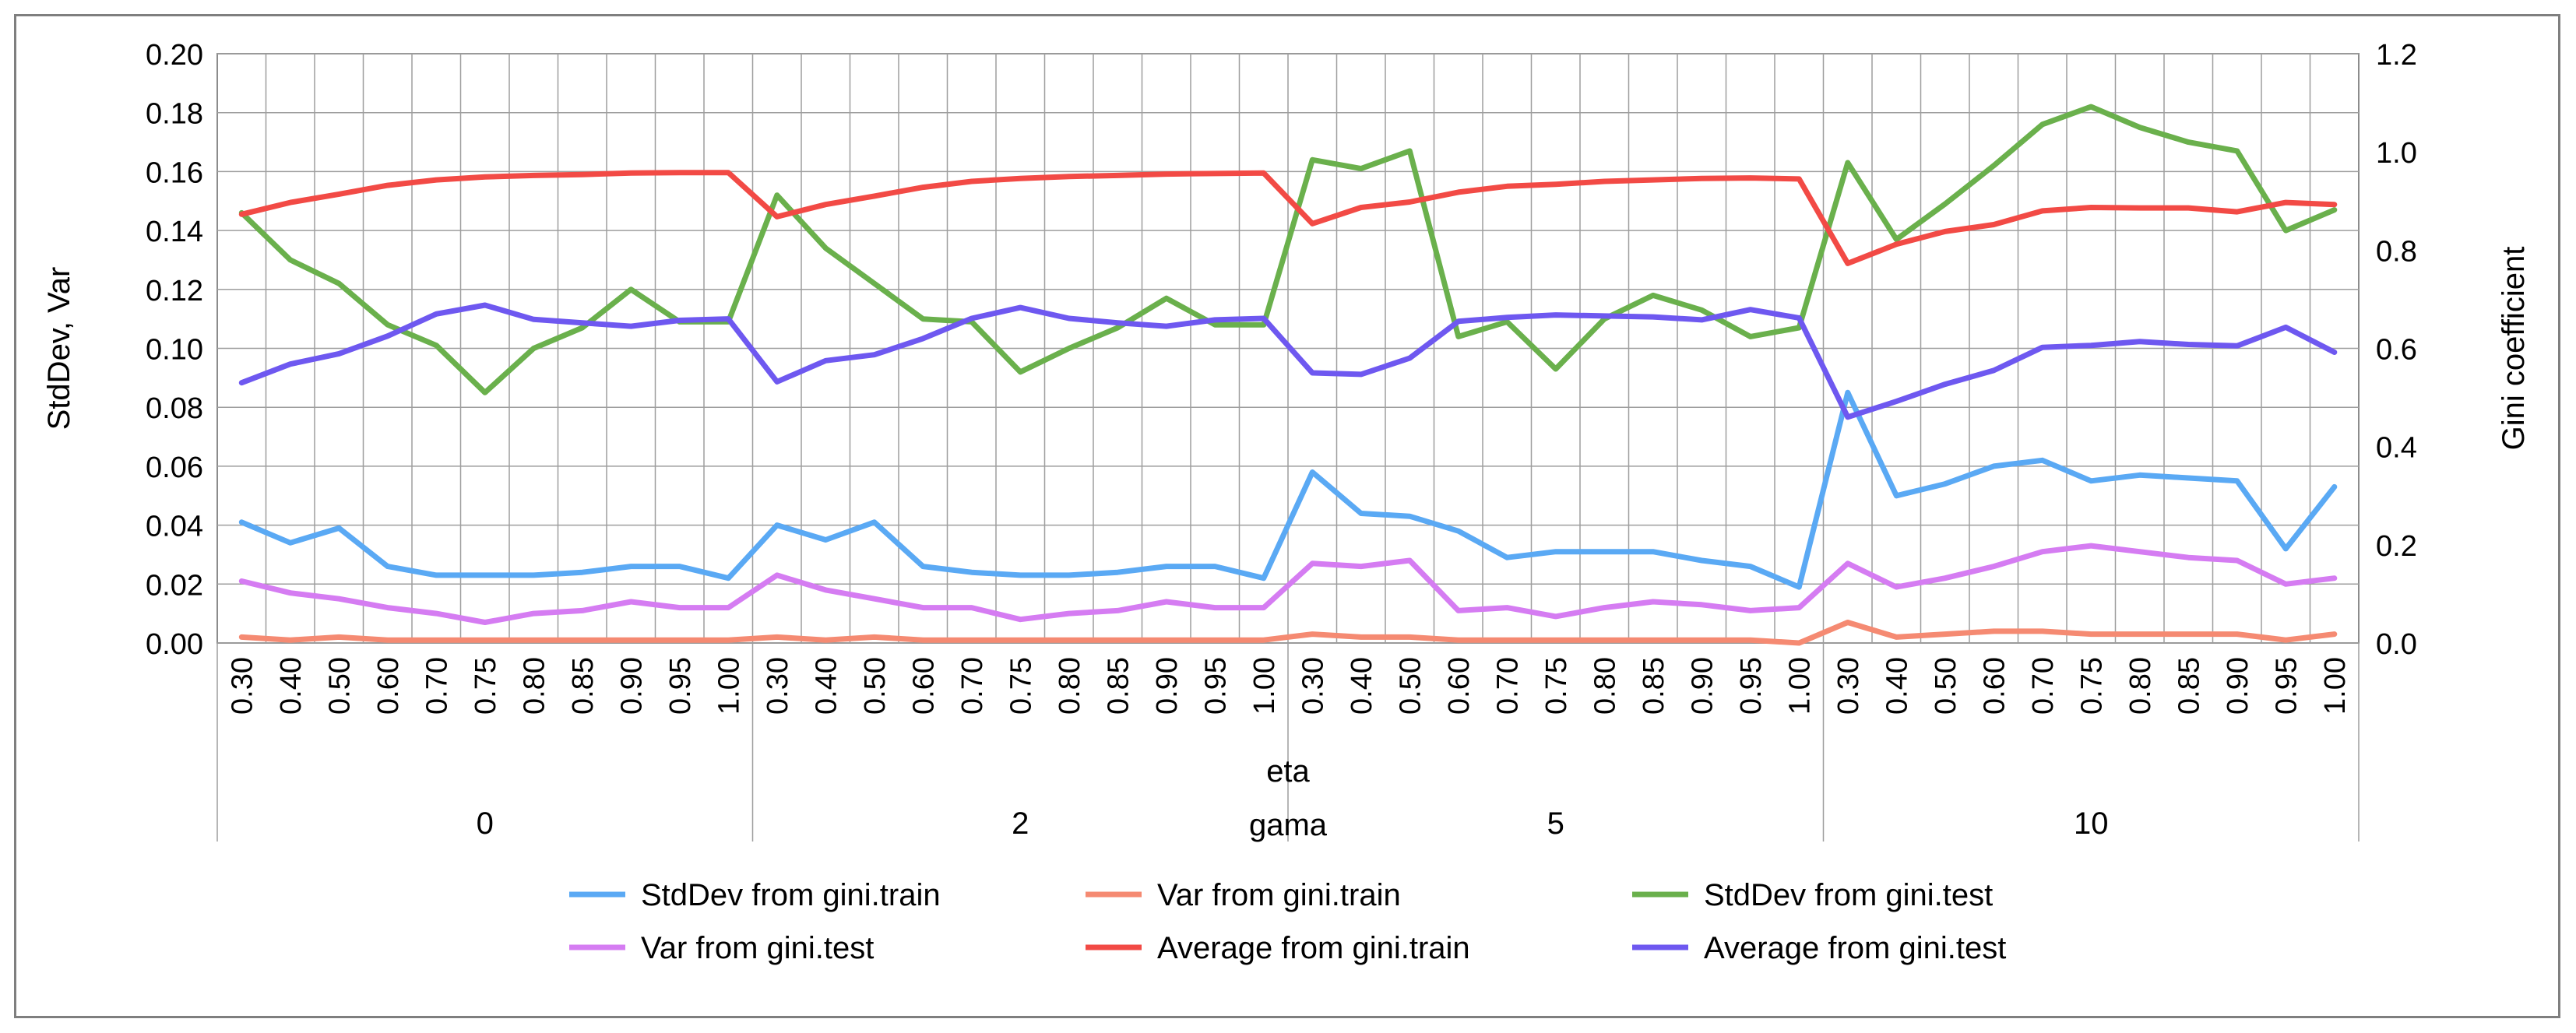 Image resolution: width=2576 pixels, height=1033 pixels. What do you see at coordinates (1555, 823) in the screenshot?
I see `x-group-label-gama: 5` at bounding box center [1555, 823].